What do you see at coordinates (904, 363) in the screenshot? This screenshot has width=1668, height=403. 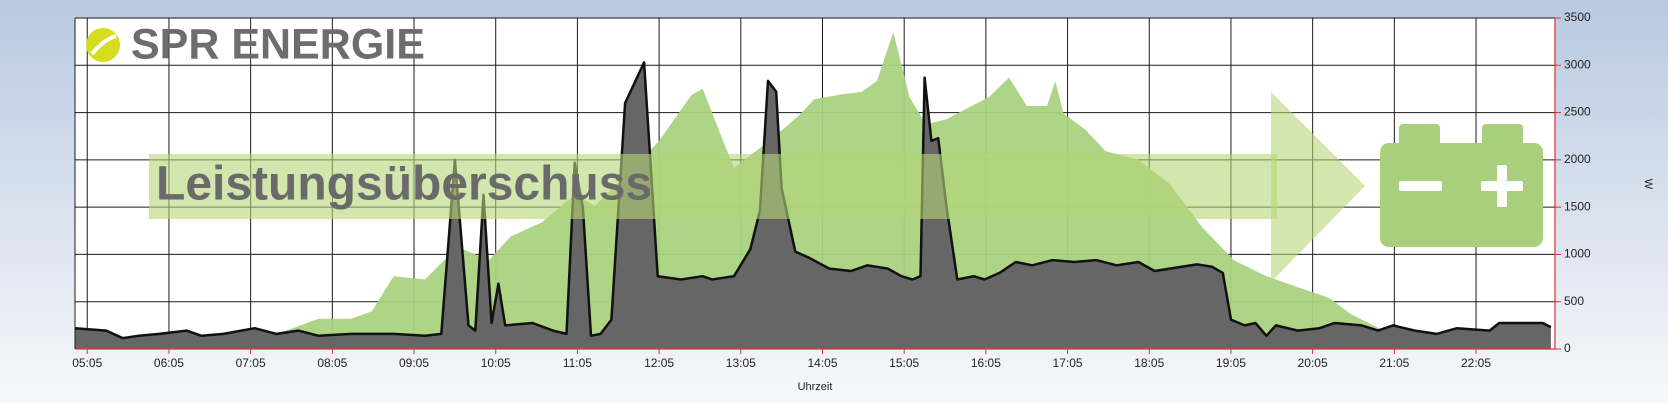 I see `x-tick-label: 15:05` at bounding box center [904, 363].